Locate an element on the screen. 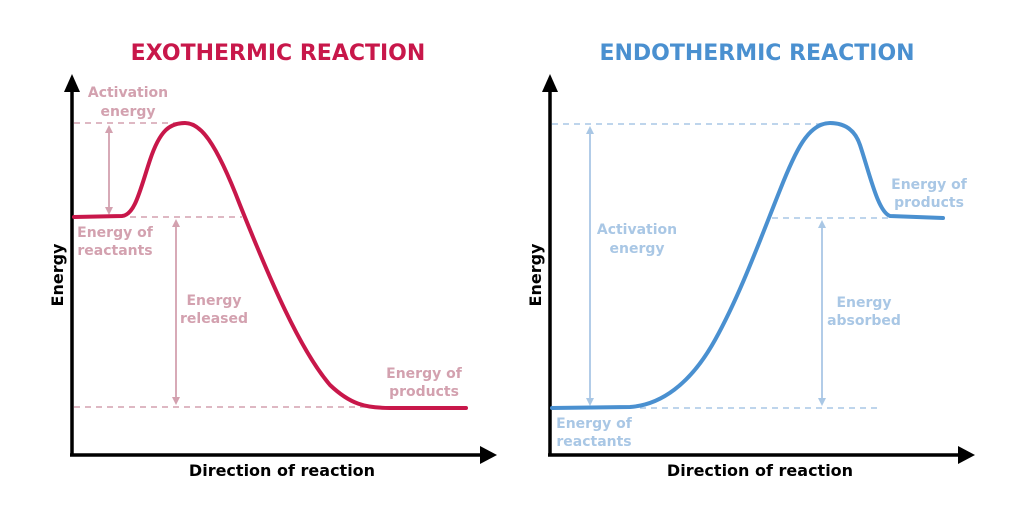  exo-products-label: Energy of is located at coordinates (424, 374).